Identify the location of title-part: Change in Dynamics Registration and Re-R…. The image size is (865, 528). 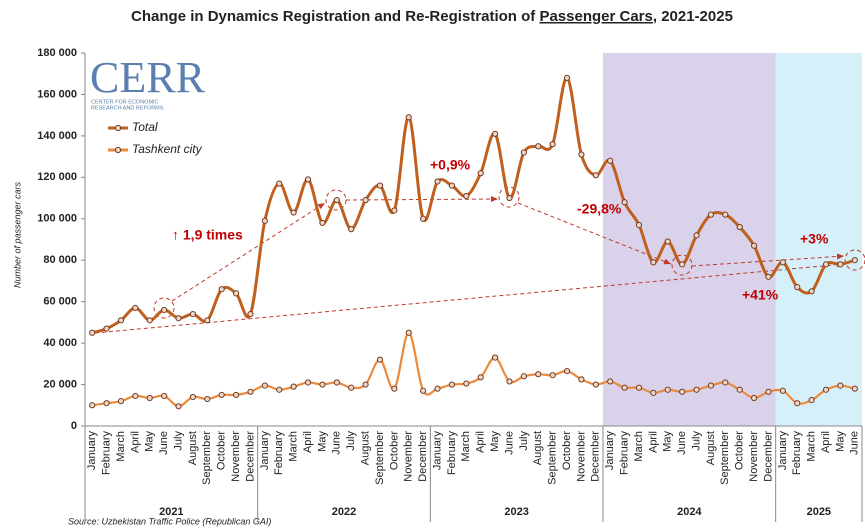
(335, 16).